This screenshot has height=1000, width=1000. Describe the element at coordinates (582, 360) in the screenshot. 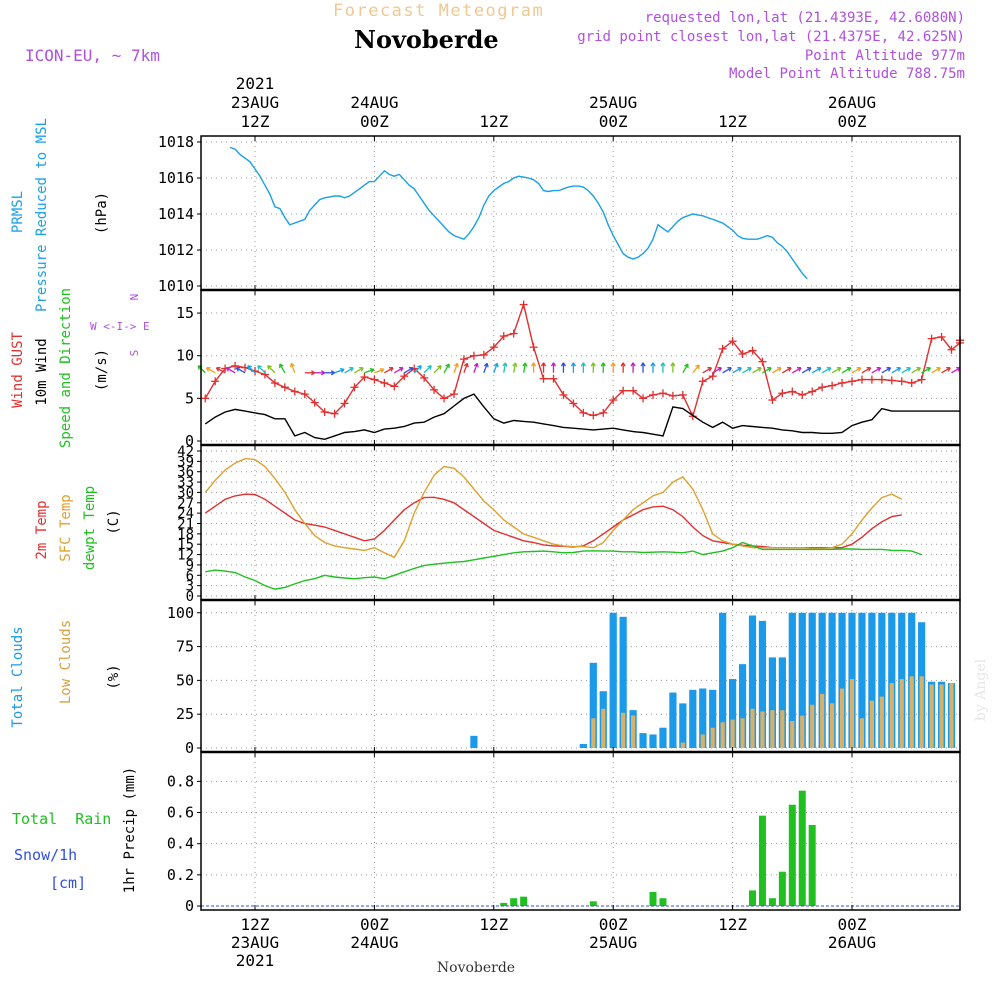

I see `series-wind-gust` at that location.